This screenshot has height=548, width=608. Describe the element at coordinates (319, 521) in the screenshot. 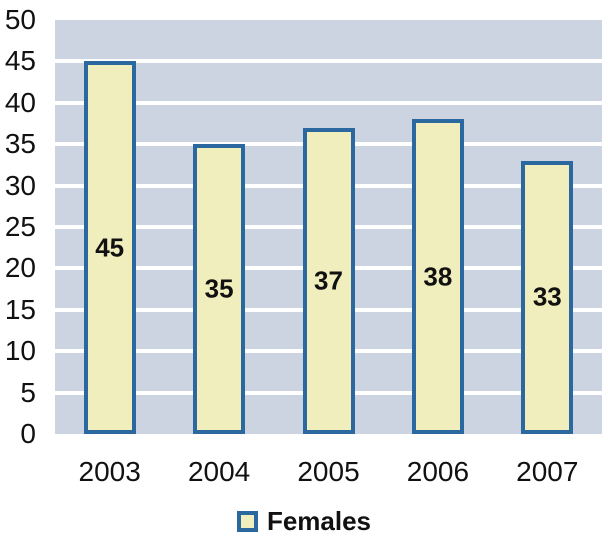

I see `legend-label: Females` at that location.